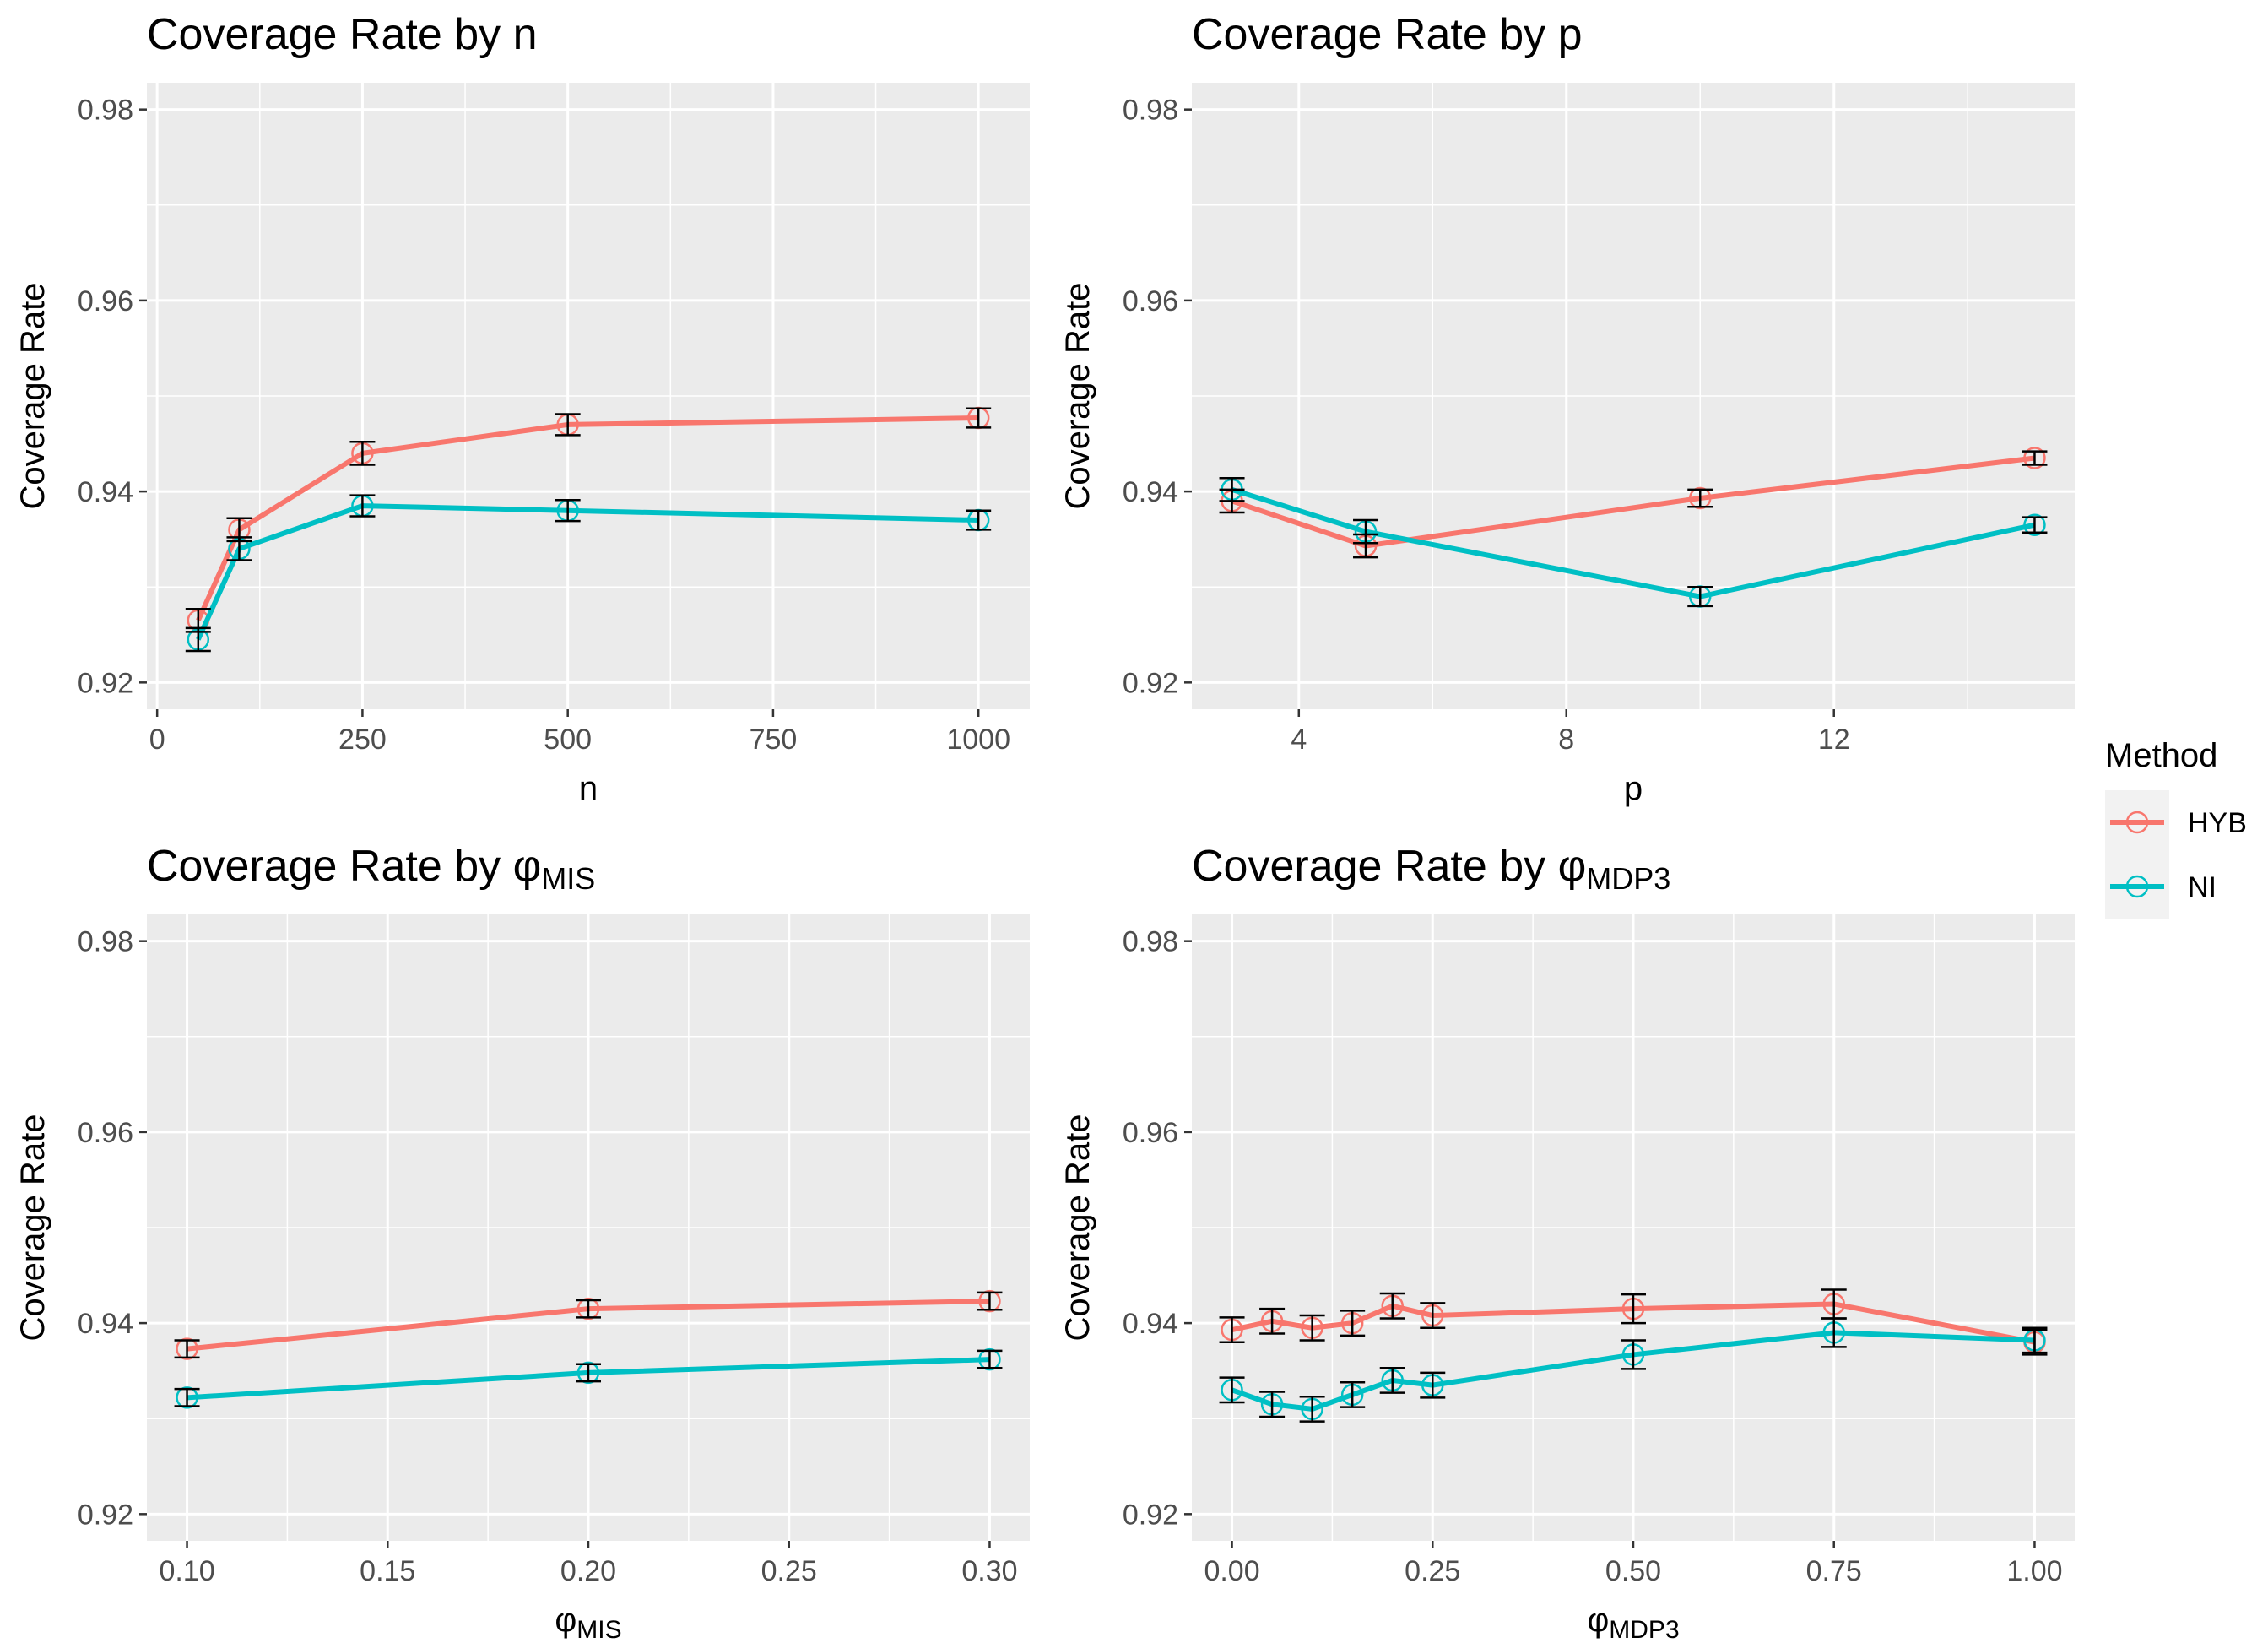  I want to click on axes: 4 8 12 0.92 0.94 0.96 0.98, so click(1486, 425).